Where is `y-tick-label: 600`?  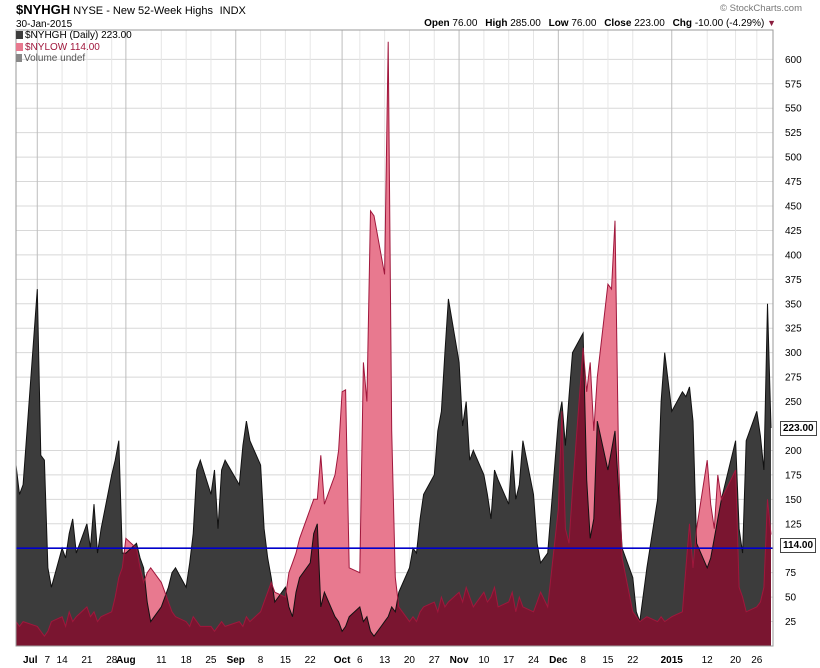 y-tick-label: 600 is located at coordinates (793, 60).